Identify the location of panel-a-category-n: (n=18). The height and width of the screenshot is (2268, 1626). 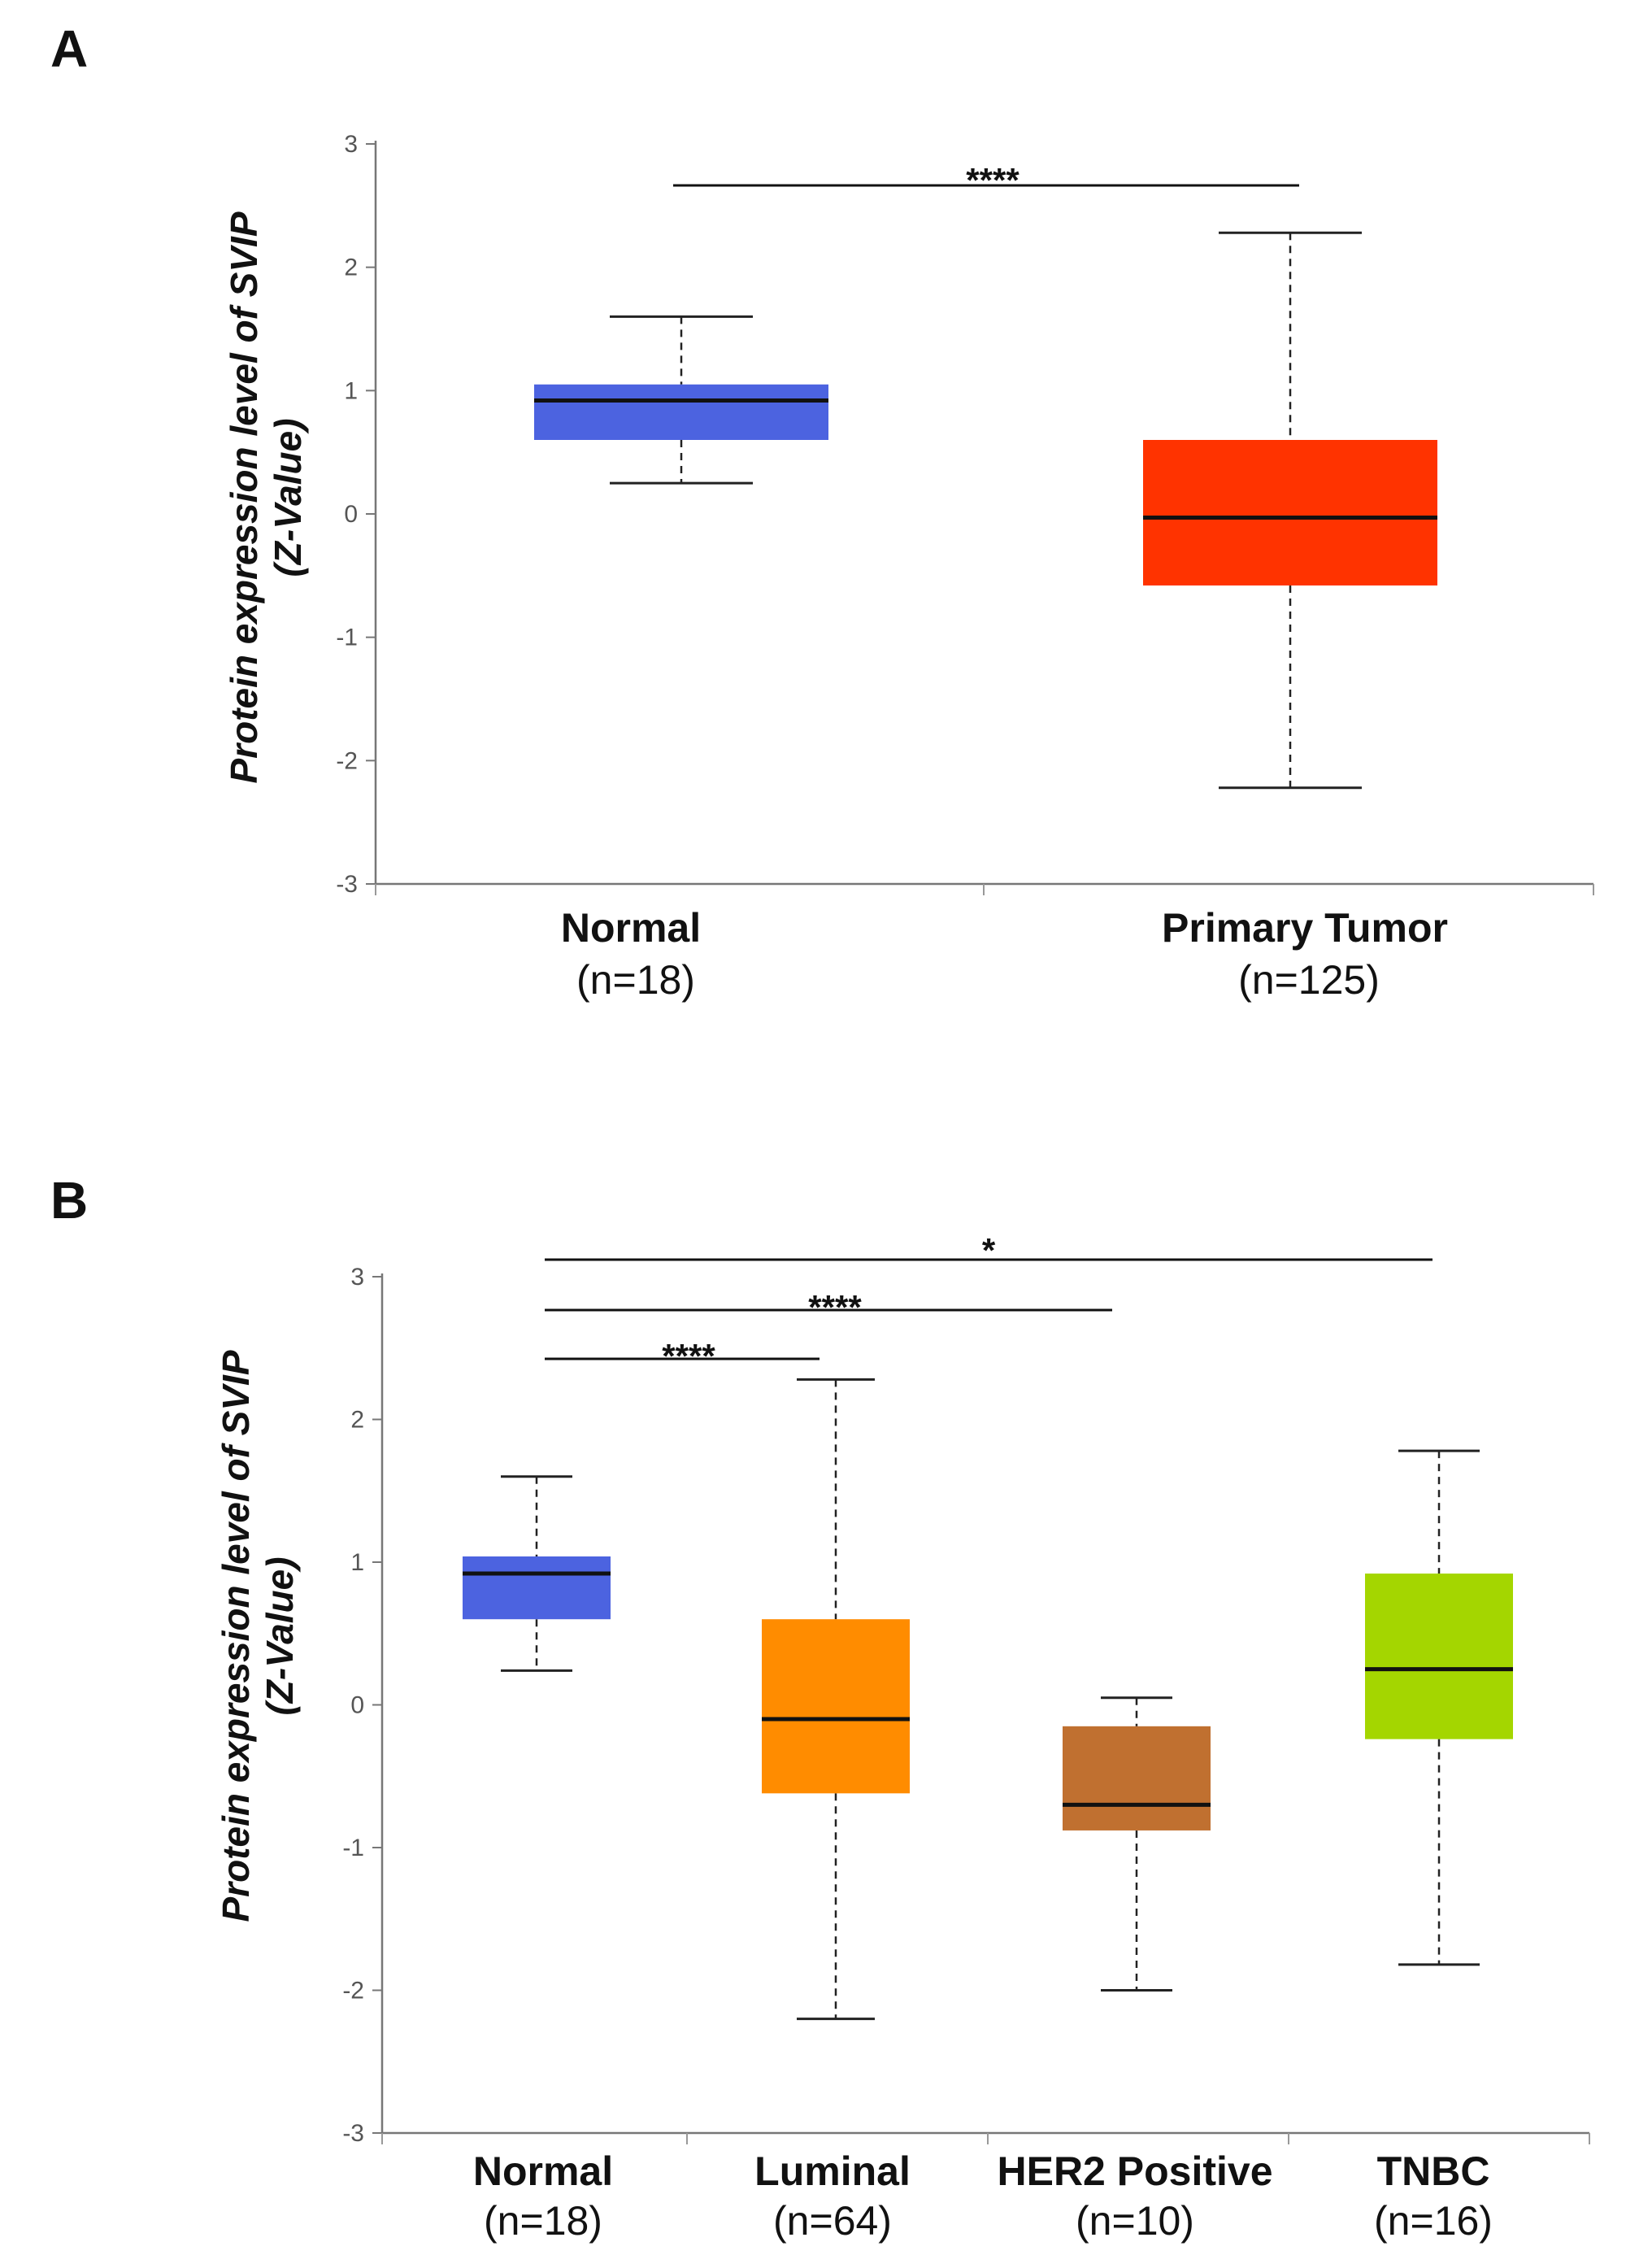
(635, 980).